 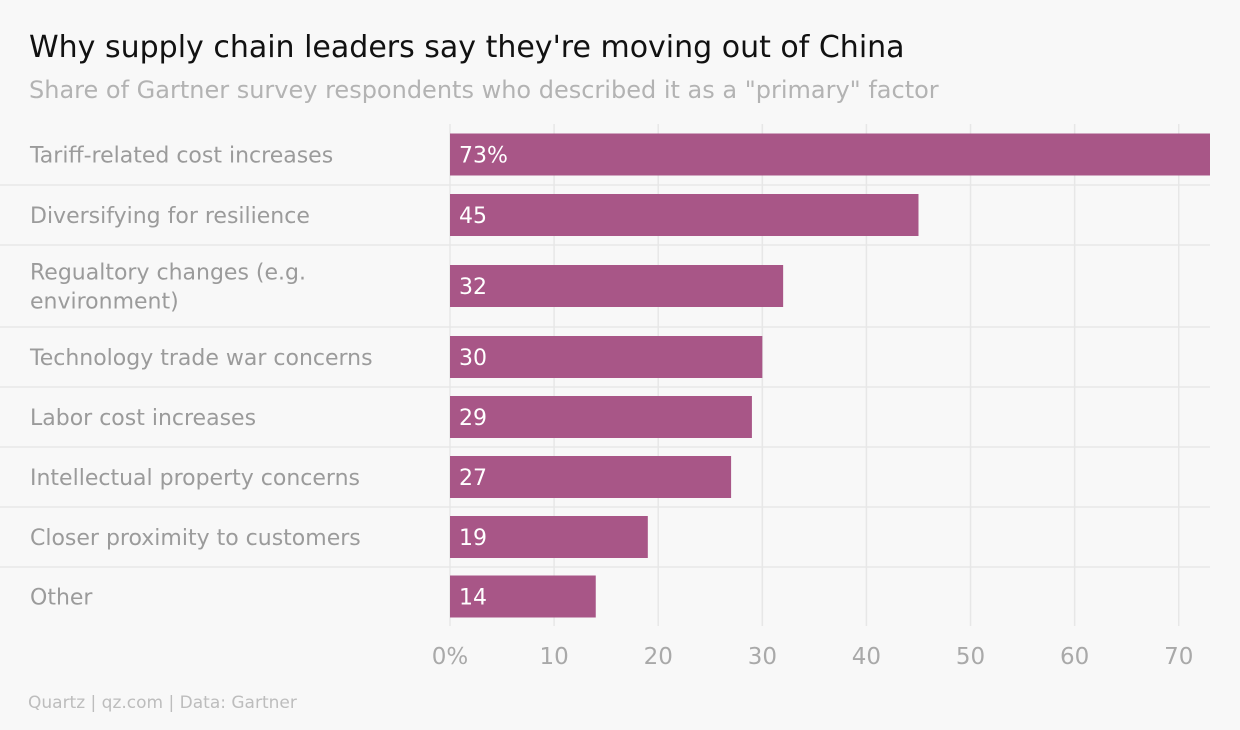 I want to click on x-tick-label: 50, so click(x=970, y=657).